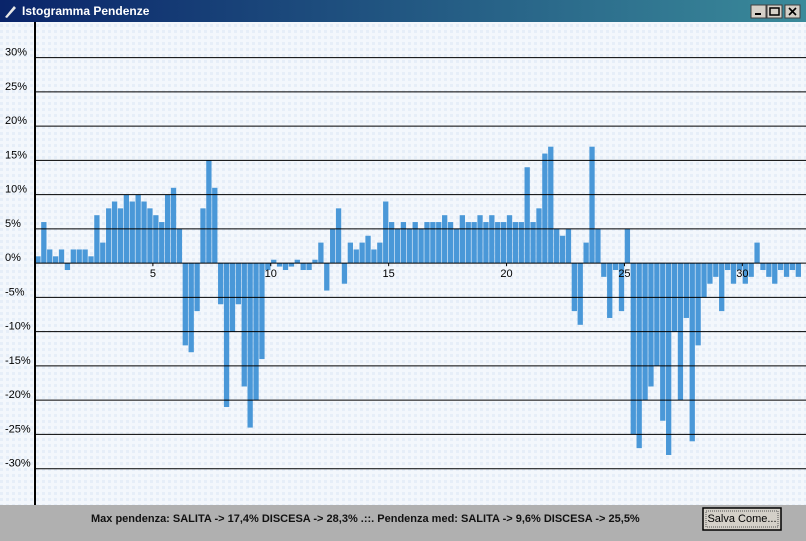 This screenshot has width=806, height=541. I want to click on close-icon, so click(792, 11).